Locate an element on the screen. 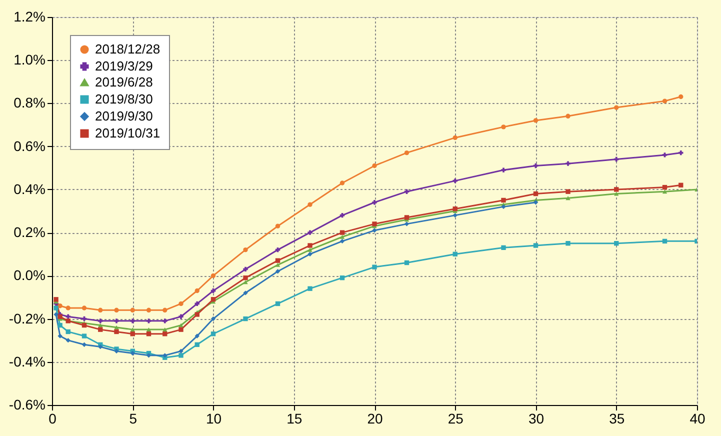  y-tick-label: 0.2% is located at coordinates (30, 232).